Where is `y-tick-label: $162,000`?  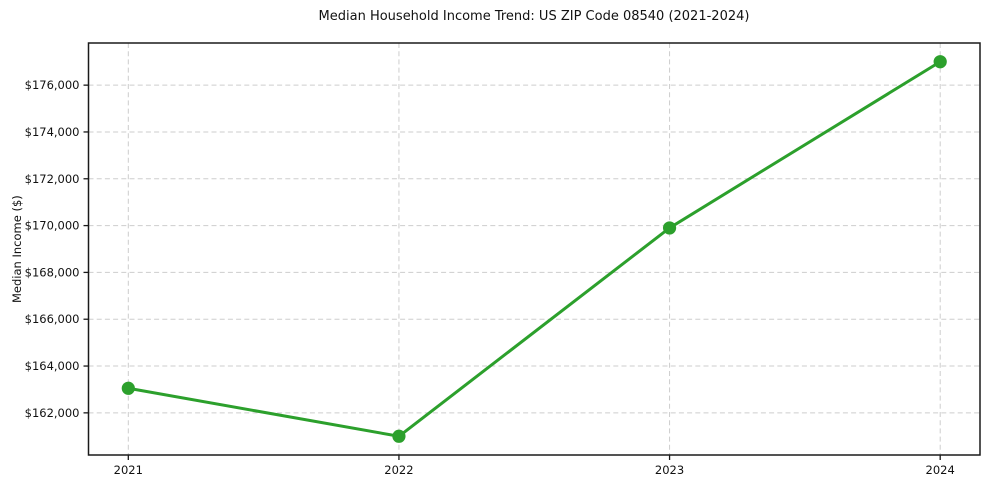
y-tick-label: $162,000 is located at coordinates (52, 413).